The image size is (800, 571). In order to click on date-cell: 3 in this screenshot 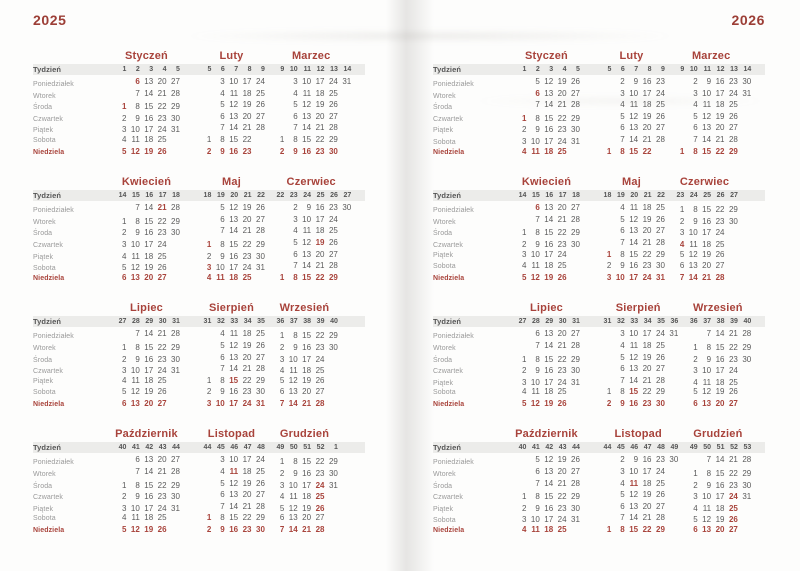, I will do `click(622, 334)`.